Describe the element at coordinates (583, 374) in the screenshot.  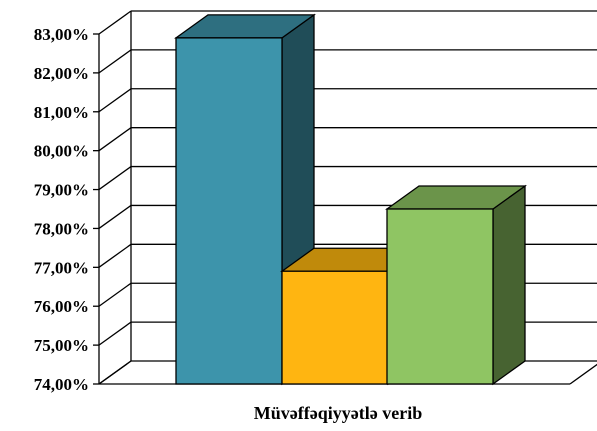
I see `floor-right-edge` at that location.